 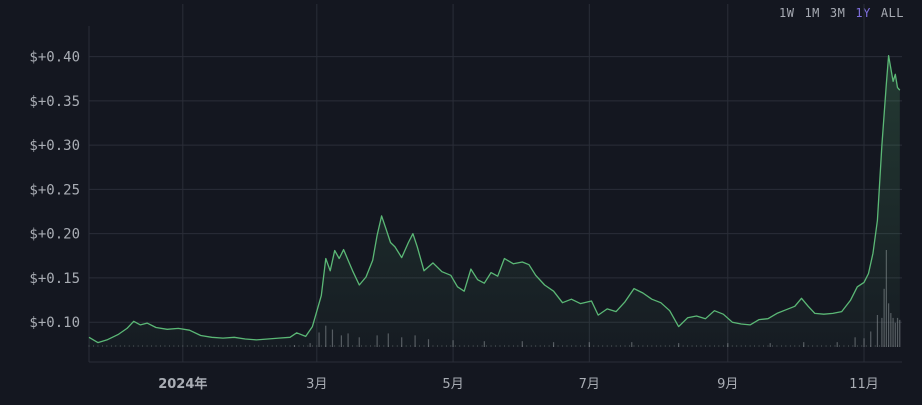 I want to click on x-tick-label: 7月, so click(x=589, y=384).